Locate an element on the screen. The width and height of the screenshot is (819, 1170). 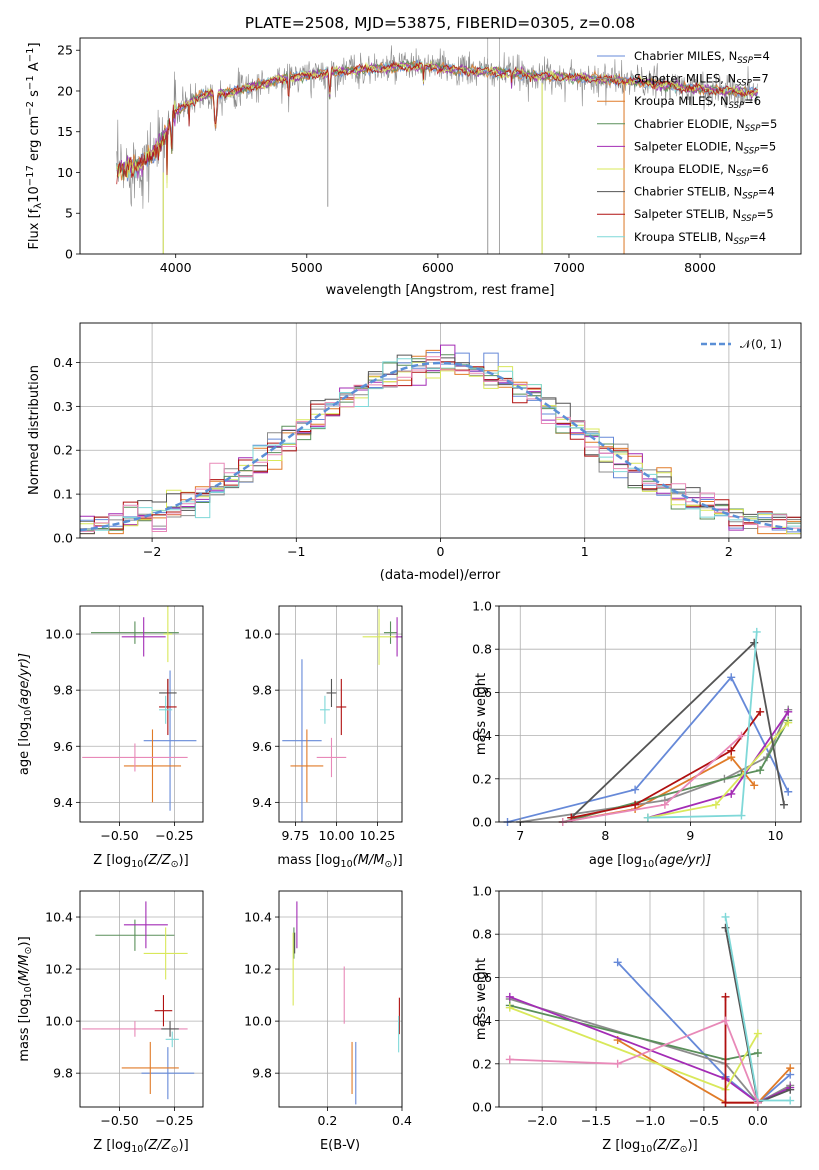
gaussian-curve is located at coordinates (440, 446).